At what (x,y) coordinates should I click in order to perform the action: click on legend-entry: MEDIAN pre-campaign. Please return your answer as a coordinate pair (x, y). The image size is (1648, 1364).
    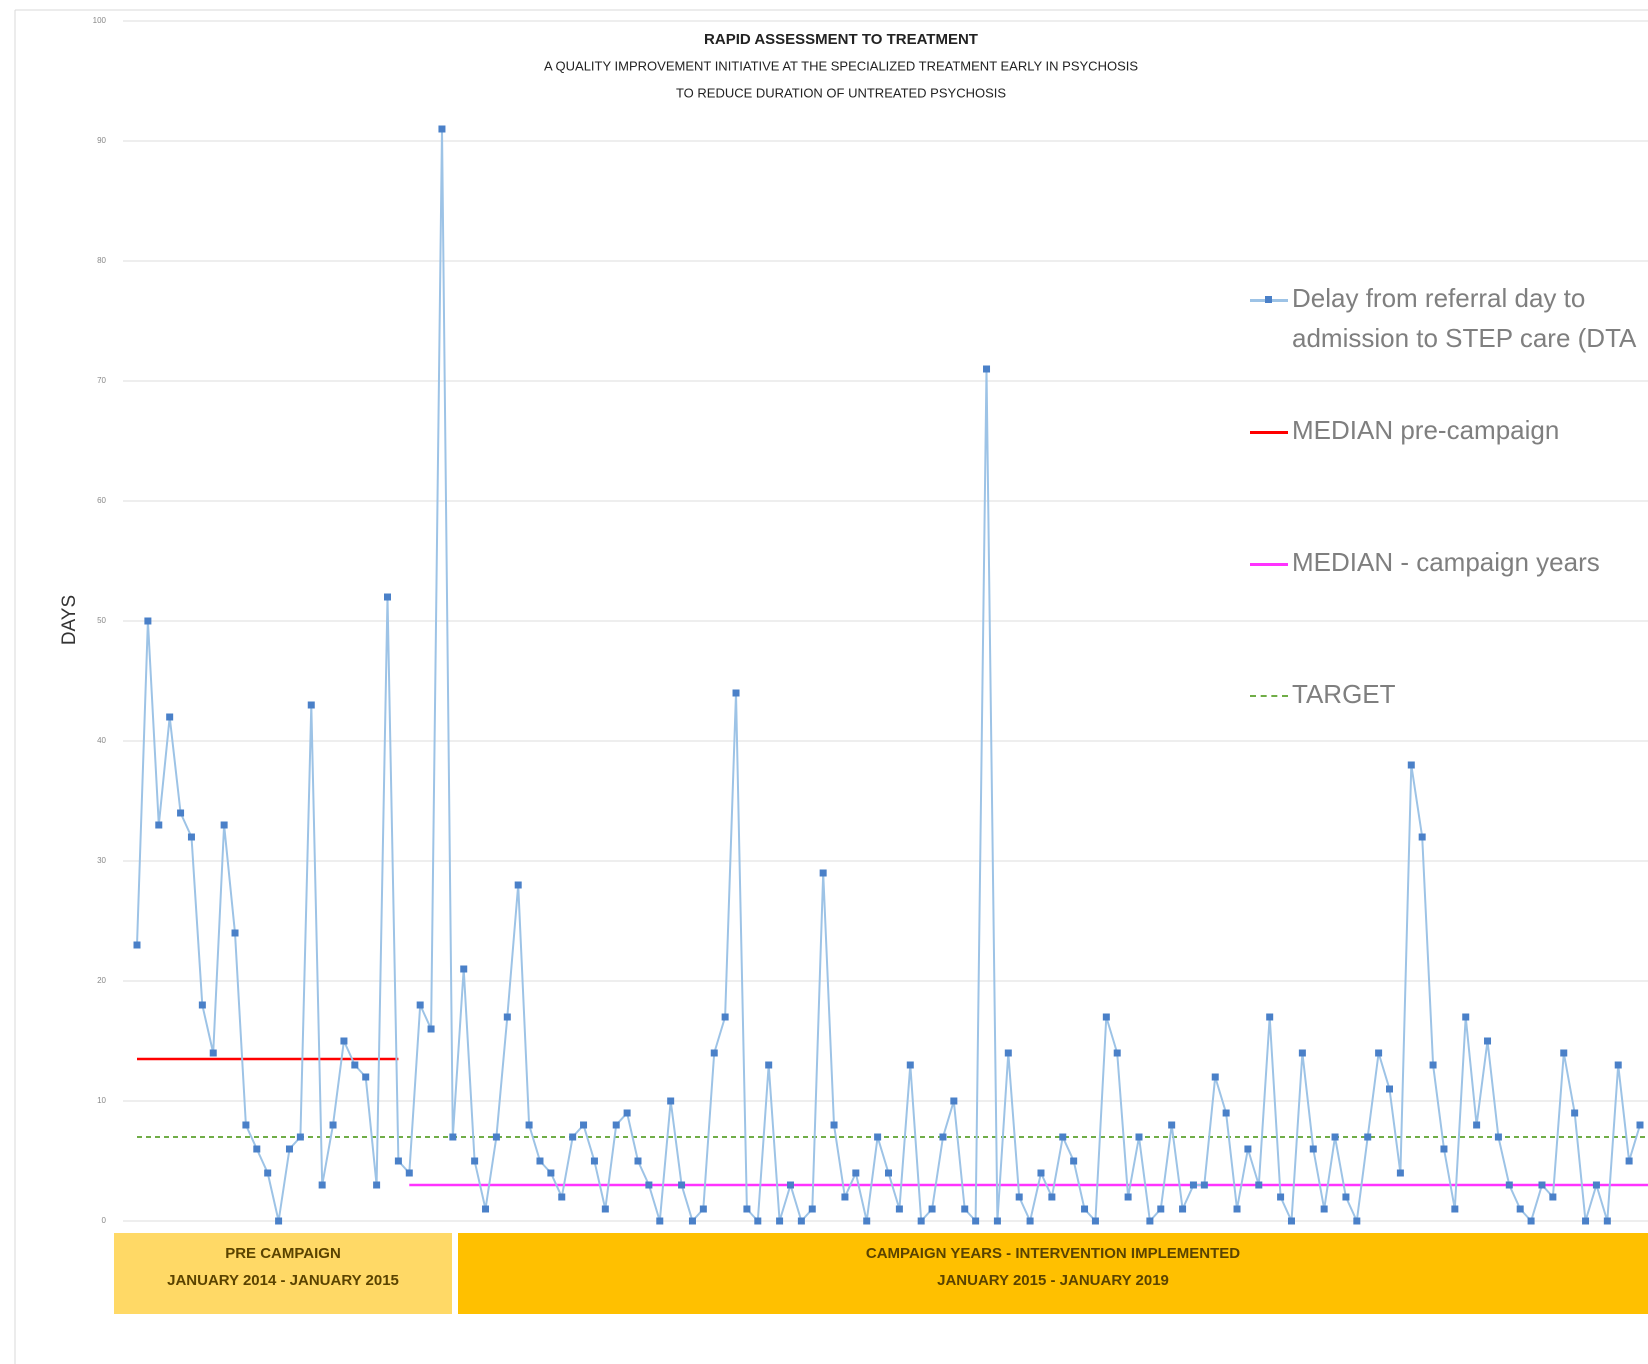
    Looking at the image, I should click on (1449, 476).